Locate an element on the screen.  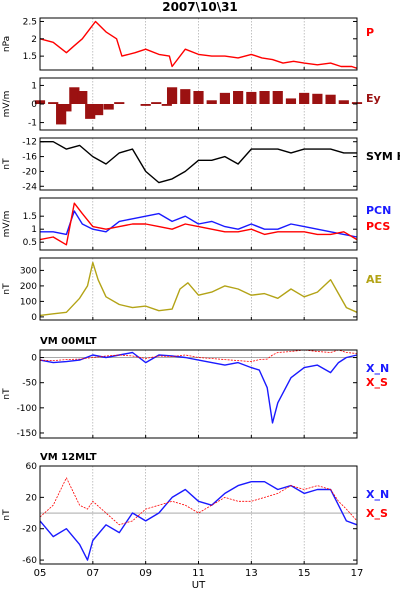
series-line-p is located at coordinates (198, 44).